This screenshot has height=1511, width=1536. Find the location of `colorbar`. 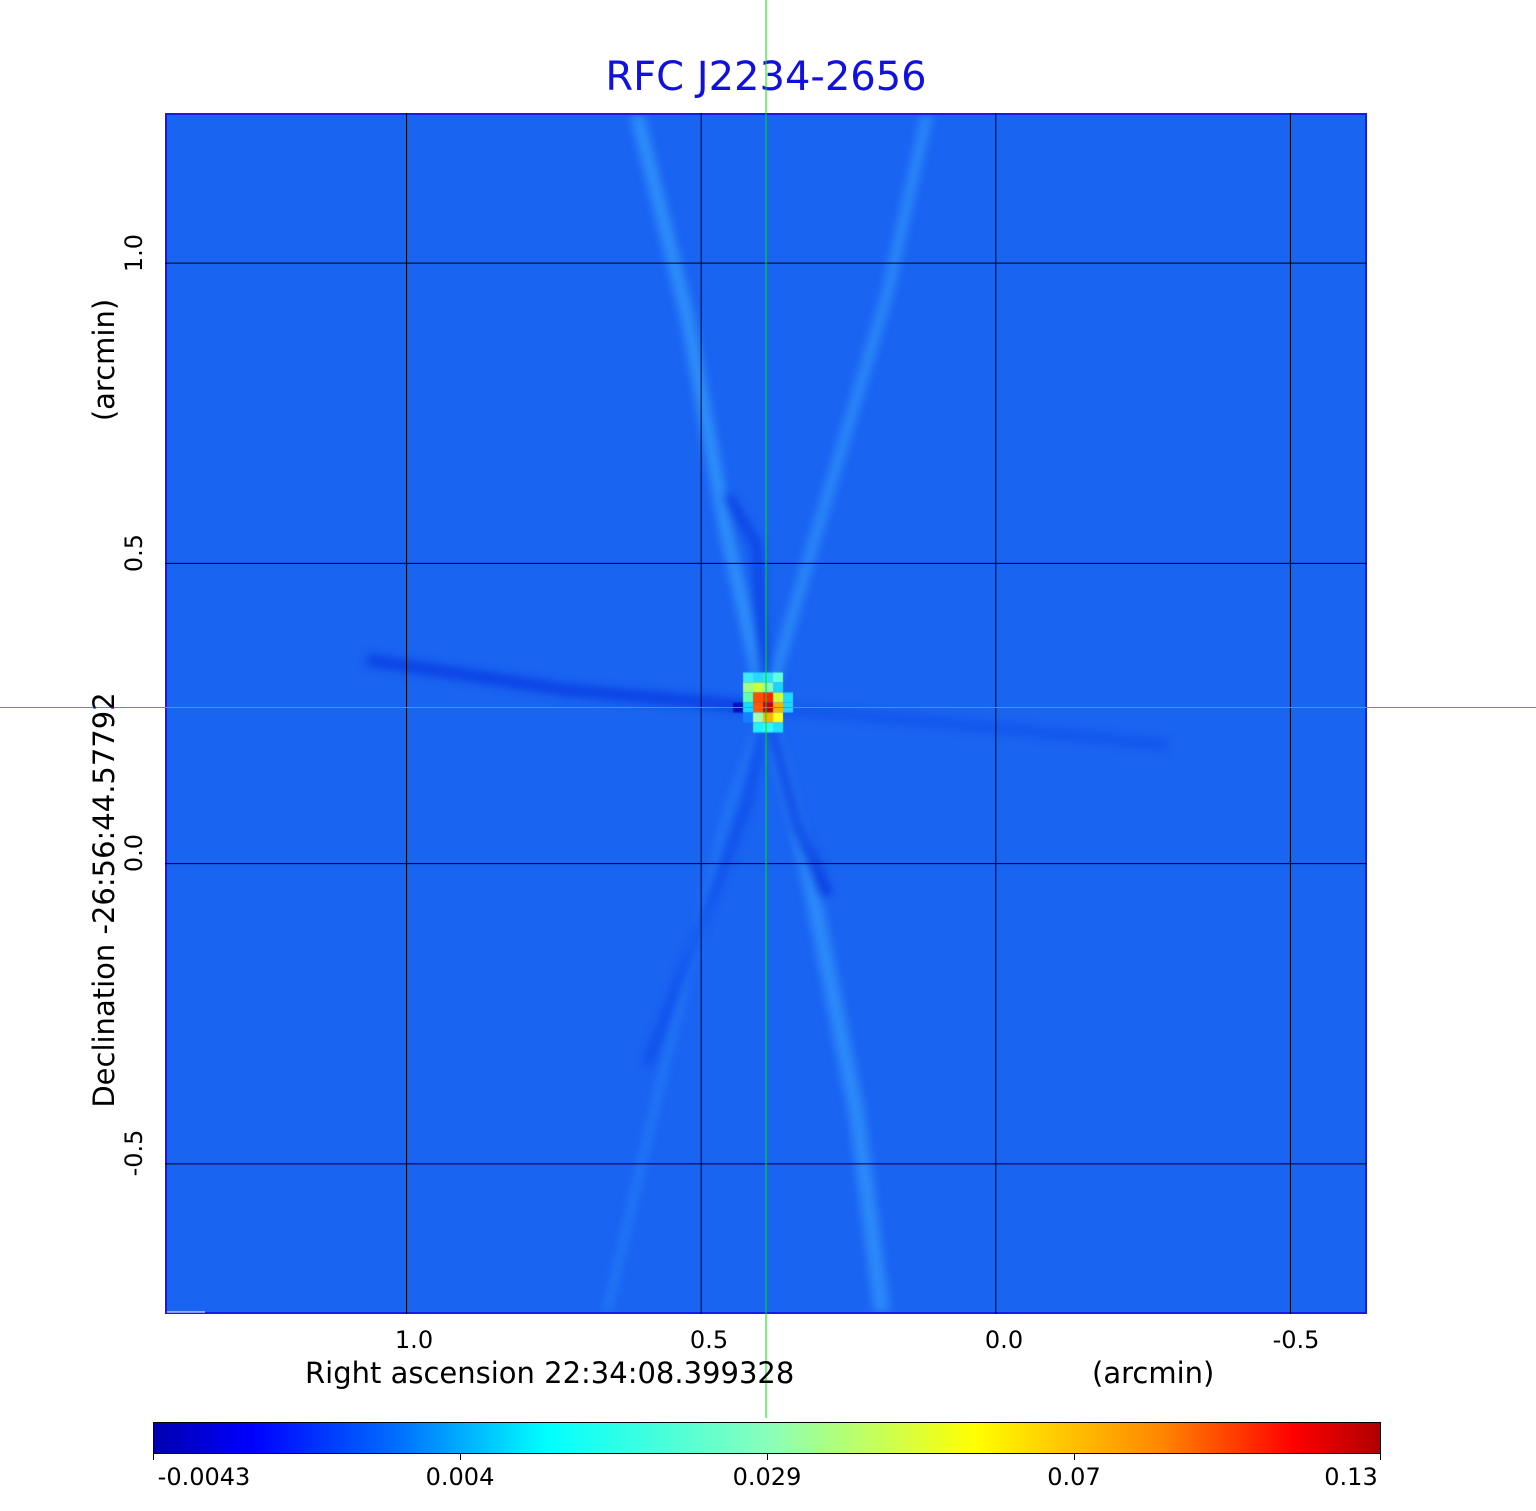

colorbar is located at coordinates (767, 1438).